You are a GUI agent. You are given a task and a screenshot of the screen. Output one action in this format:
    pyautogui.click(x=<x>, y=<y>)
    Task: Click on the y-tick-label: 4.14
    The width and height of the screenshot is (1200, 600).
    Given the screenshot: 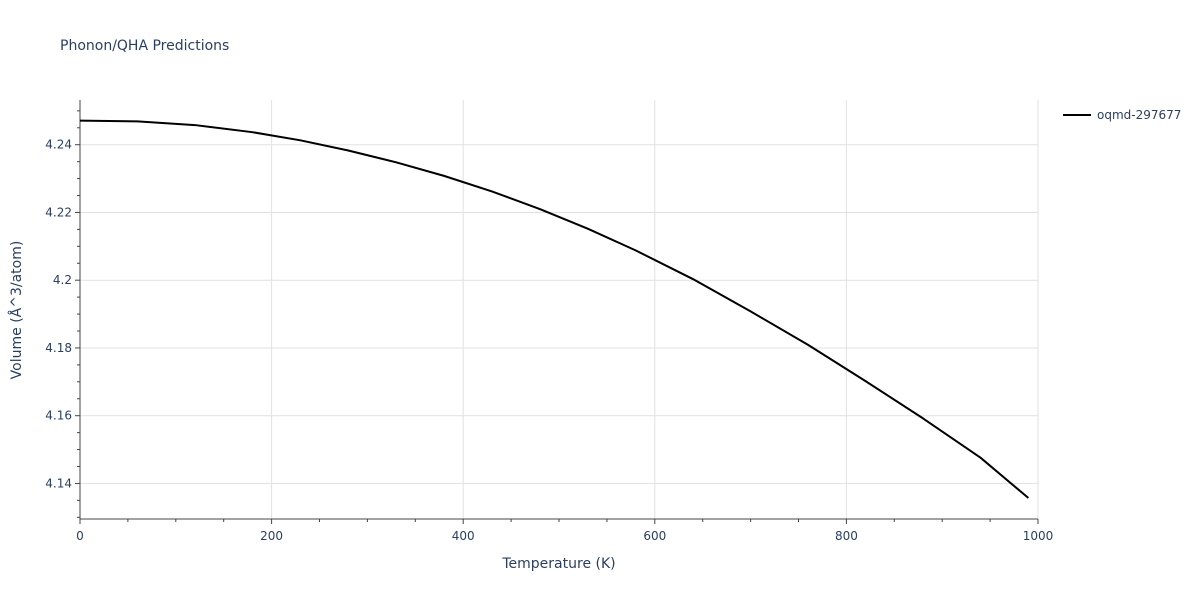 What is the action you would take?
    pyautogui.click(x=58, y=483)
    